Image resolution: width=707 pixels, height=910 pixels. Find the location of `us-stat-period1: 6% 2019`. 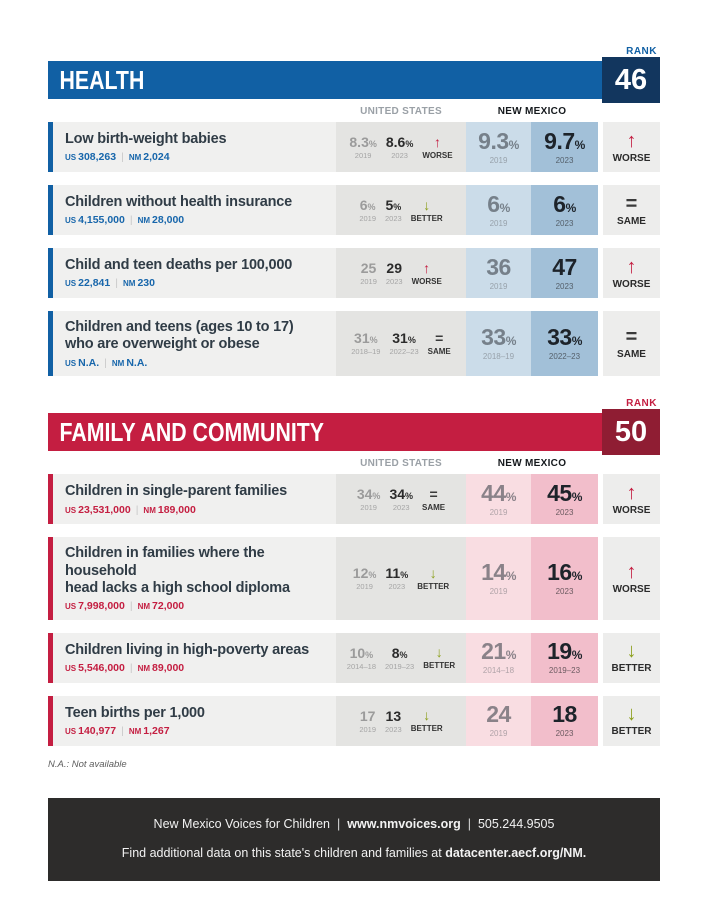

us-stat-period1: 6% 2019 is located at coordinates (367, 210).